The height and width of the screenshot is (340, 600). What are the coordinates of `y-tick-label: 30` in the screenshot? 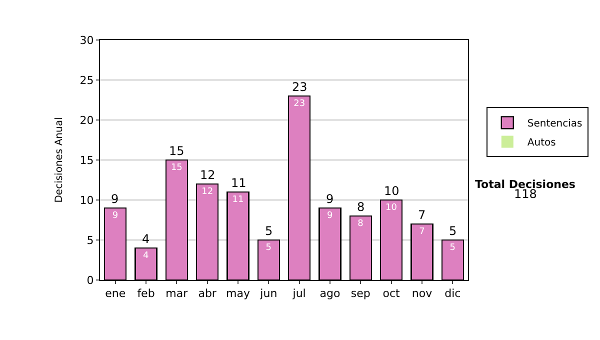 It's located at (87, 40).